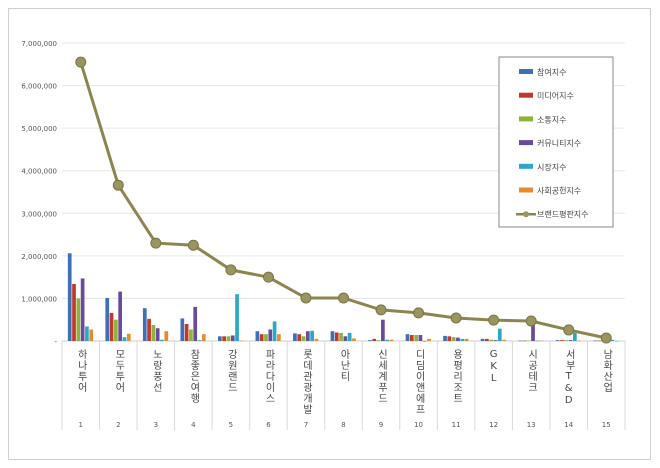  I want to click on bar-미디어지수-롯데관광개발, so click(299, 337).